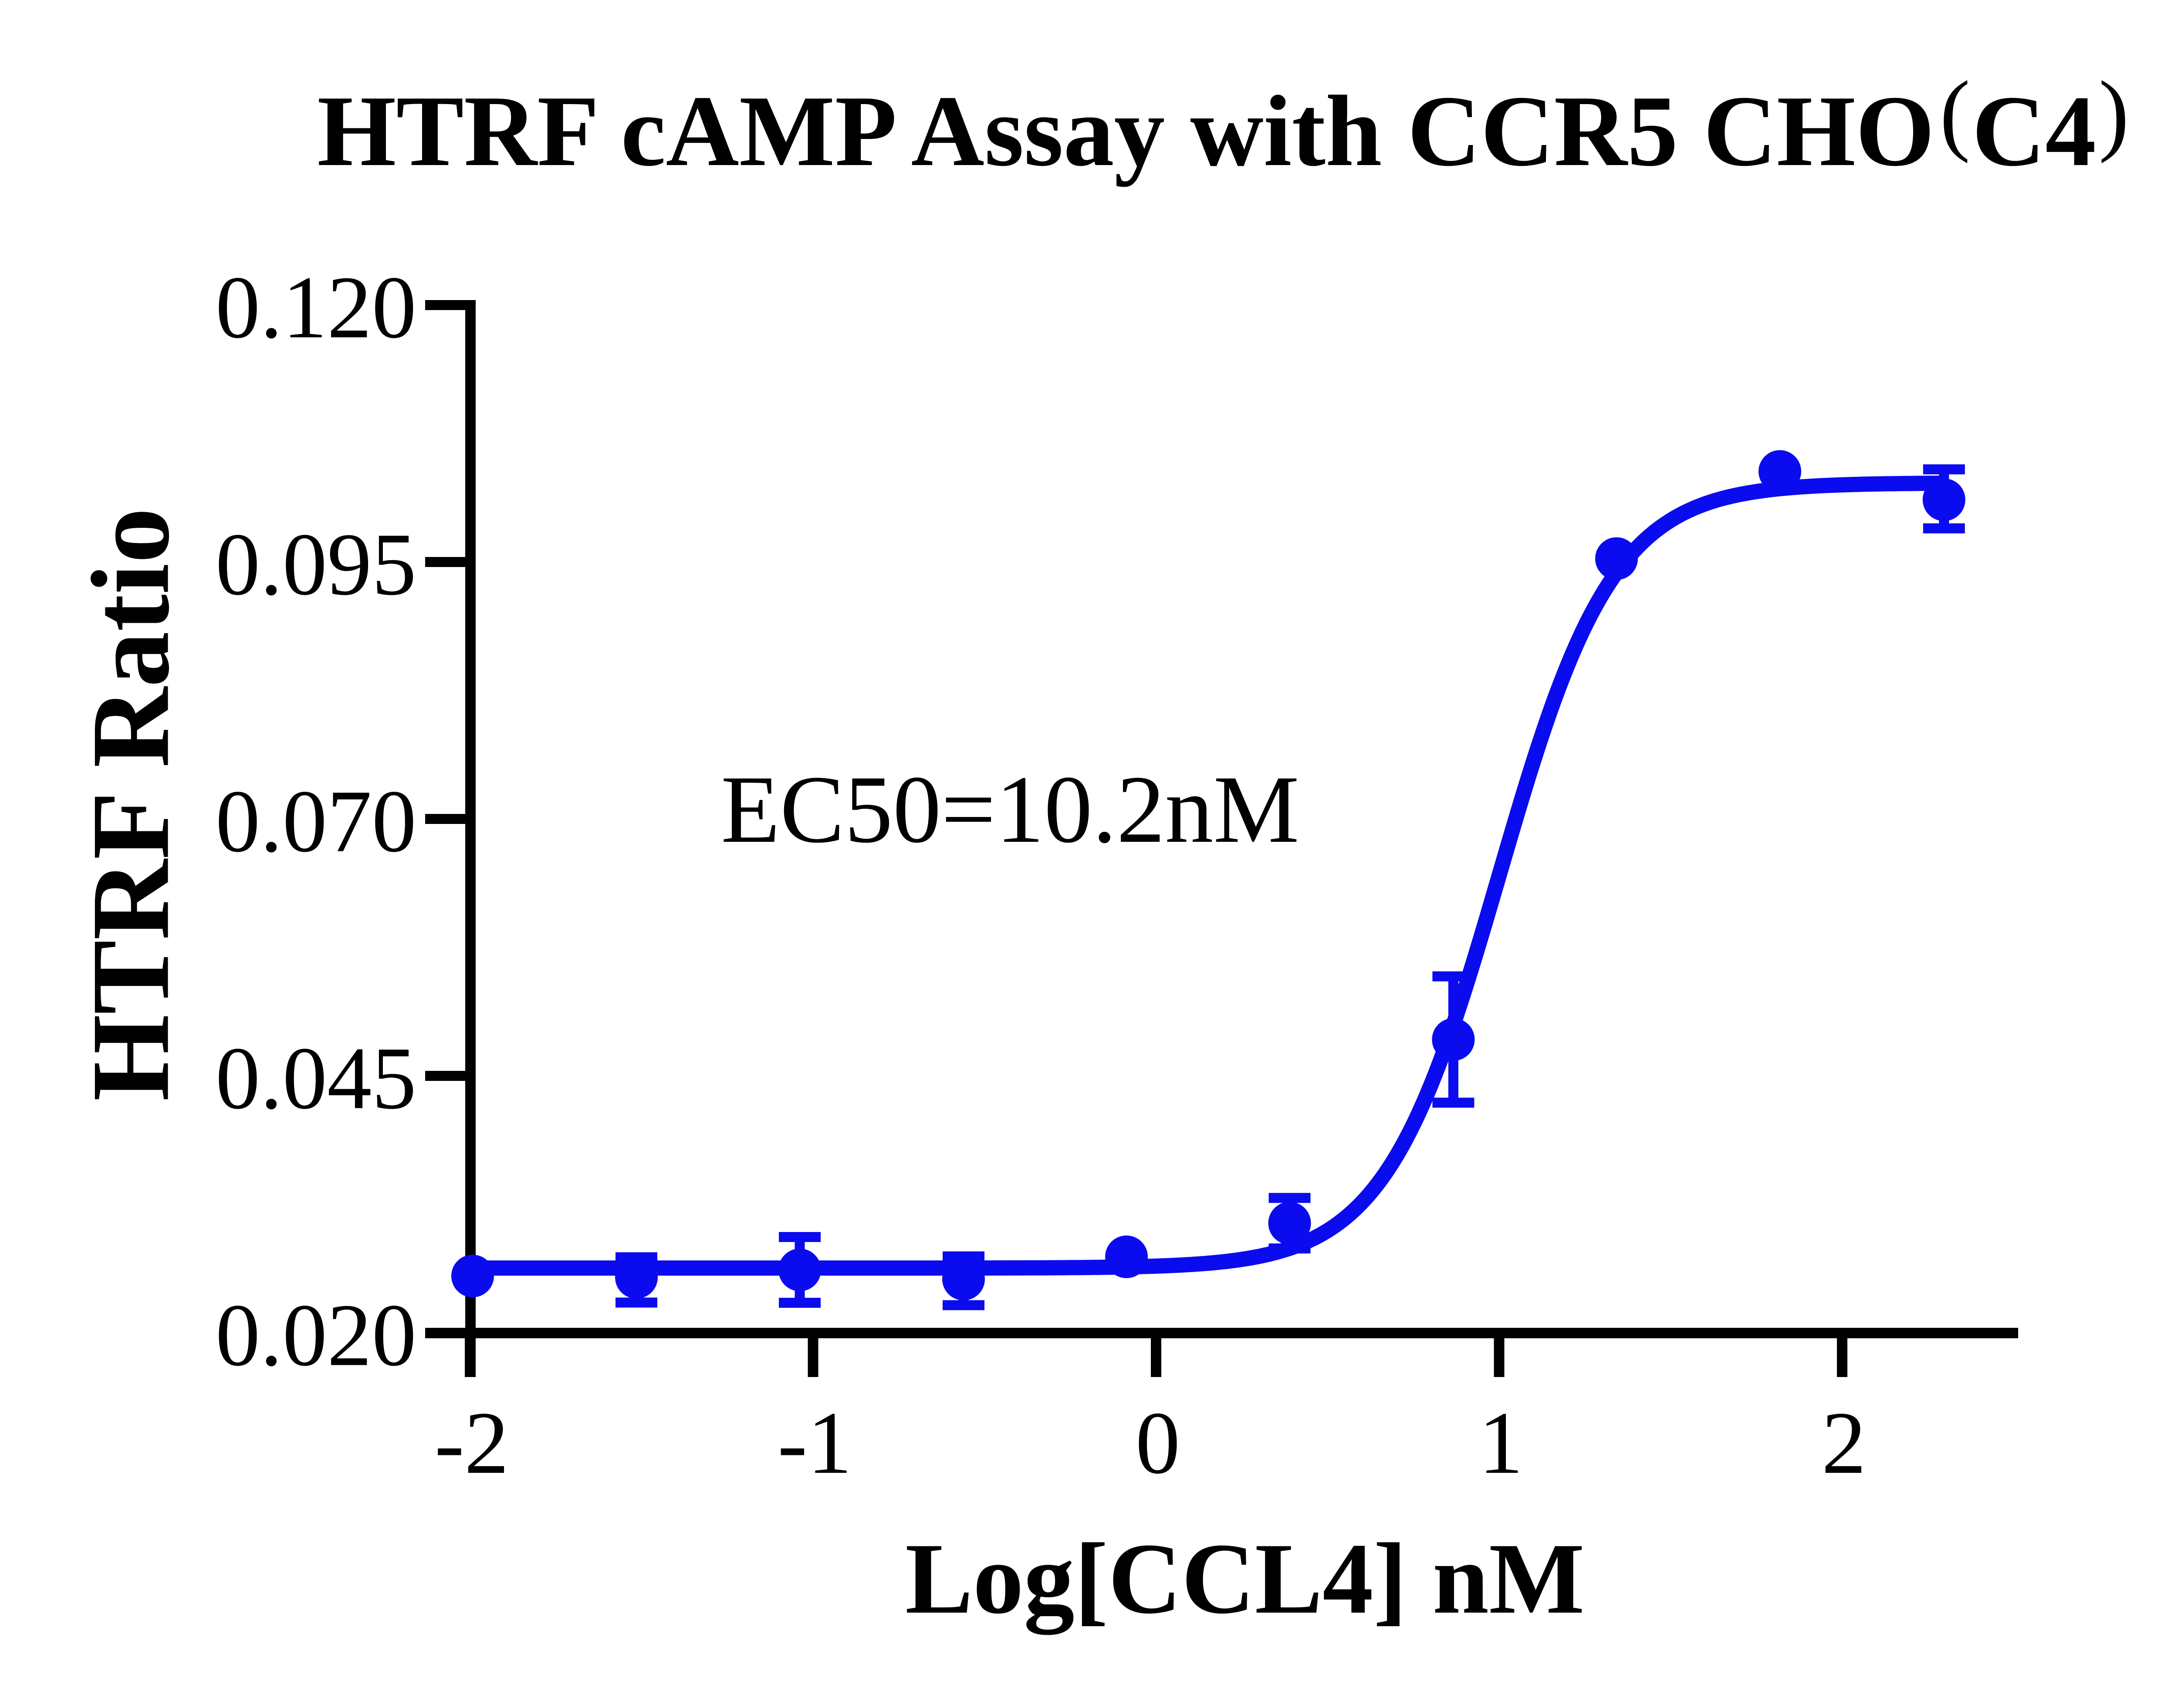  What do you see at coordinates (316, 1078) in the screenshot?
I see `svg-text: 0.045` at bounding box center [316, 1078].